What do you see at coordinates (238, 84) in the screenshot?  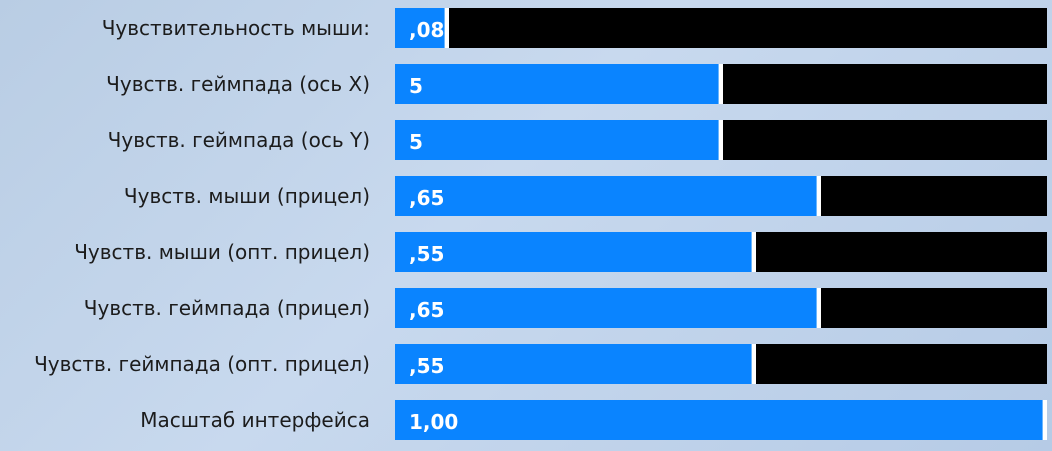 I see `setting-label: Чувств. геймпада (ось X)` at bounding box center [238, 84].